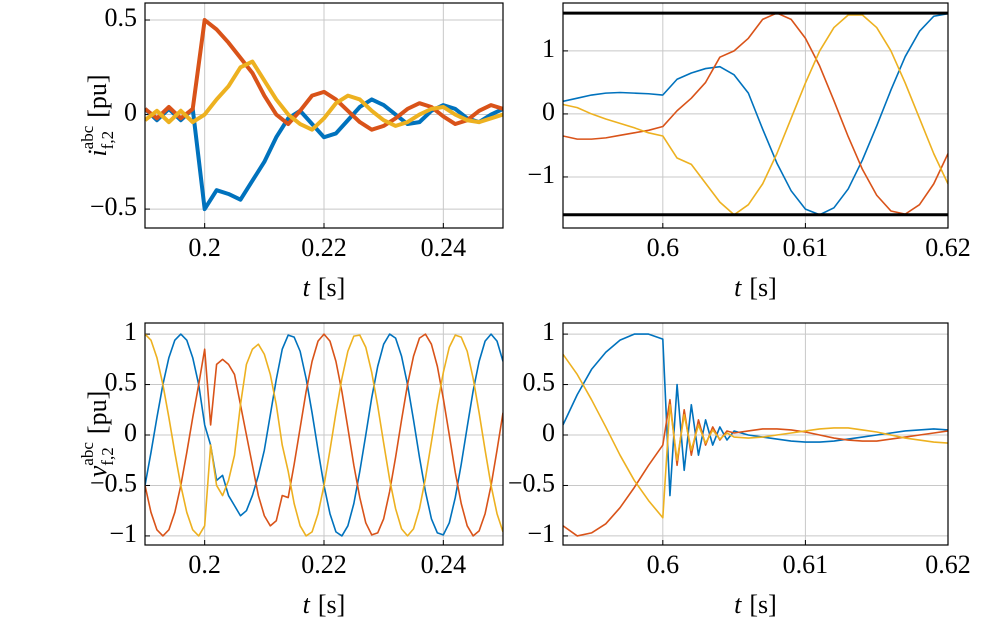  I want to click on y-axis-label: vabcf,2 [pu], so click(97, 434).